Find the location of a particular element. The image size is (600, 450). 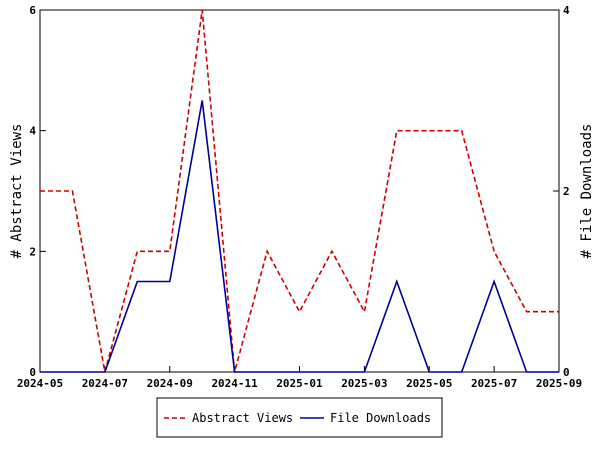

x-tick-label: 2024-07 is located at coordinates (105, 383).